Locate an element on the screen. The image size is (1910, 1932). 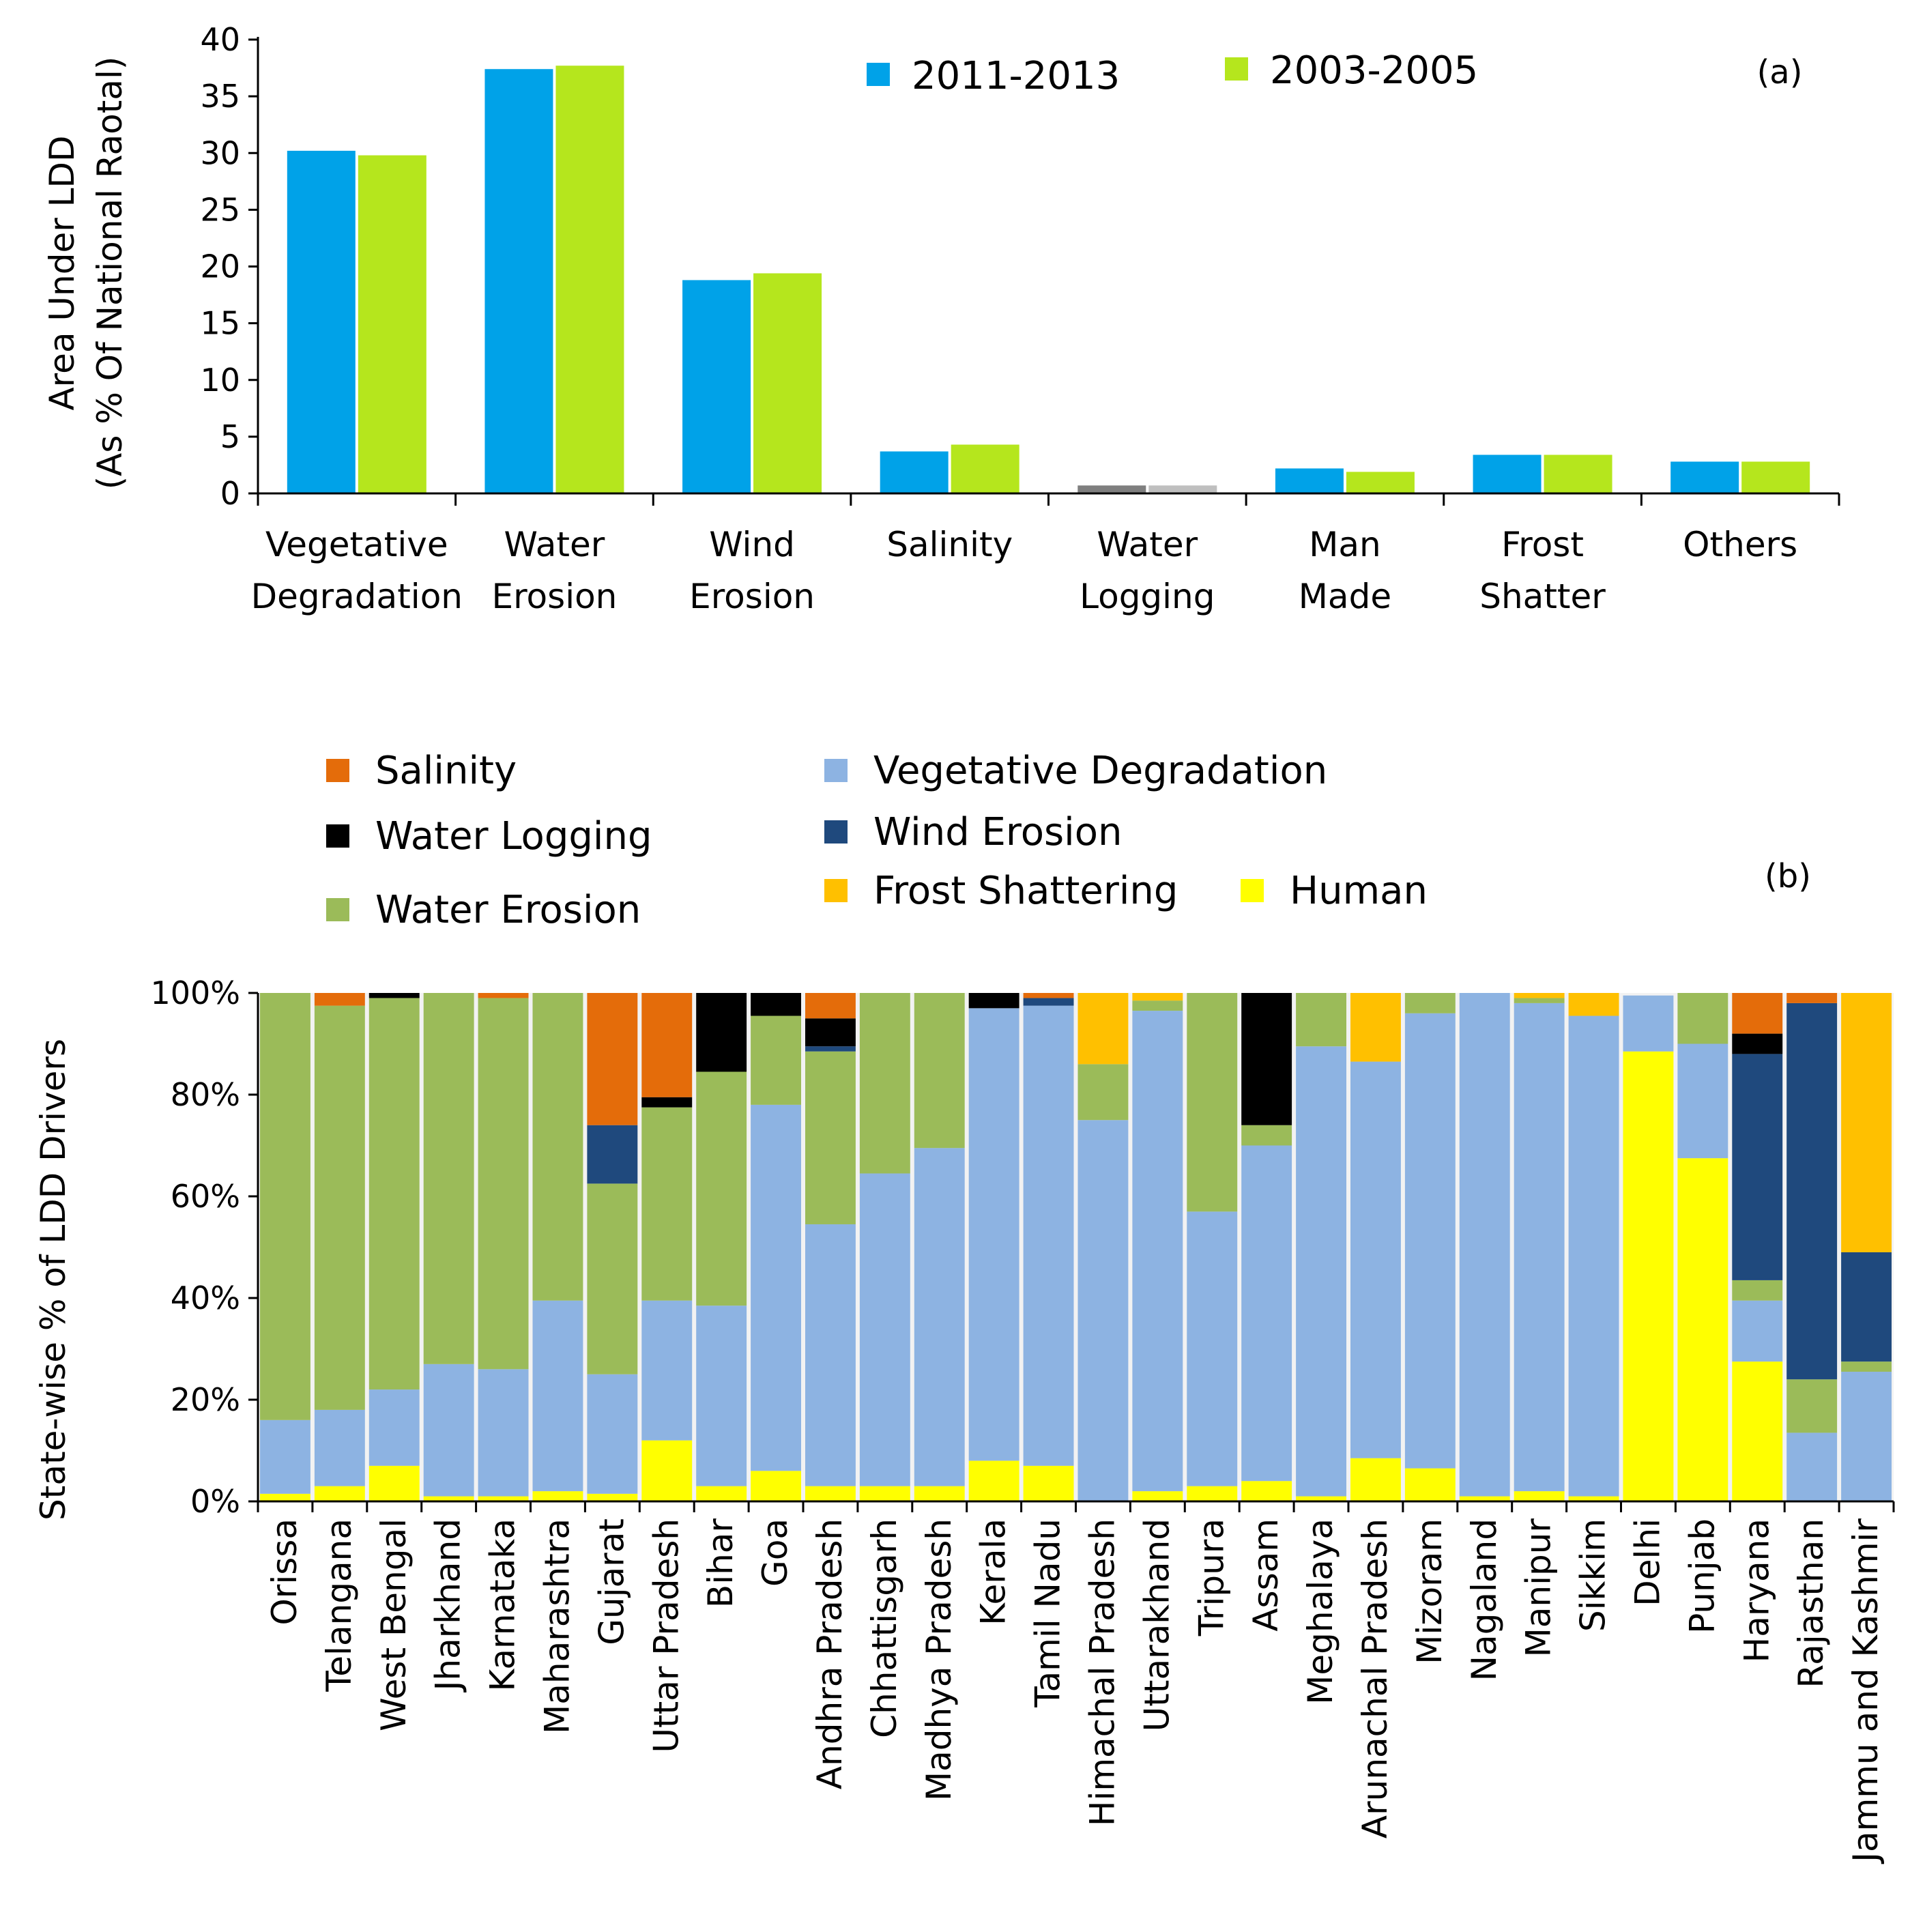
segment-tripura-water-erosion is located at coordinates (1212, 1103).